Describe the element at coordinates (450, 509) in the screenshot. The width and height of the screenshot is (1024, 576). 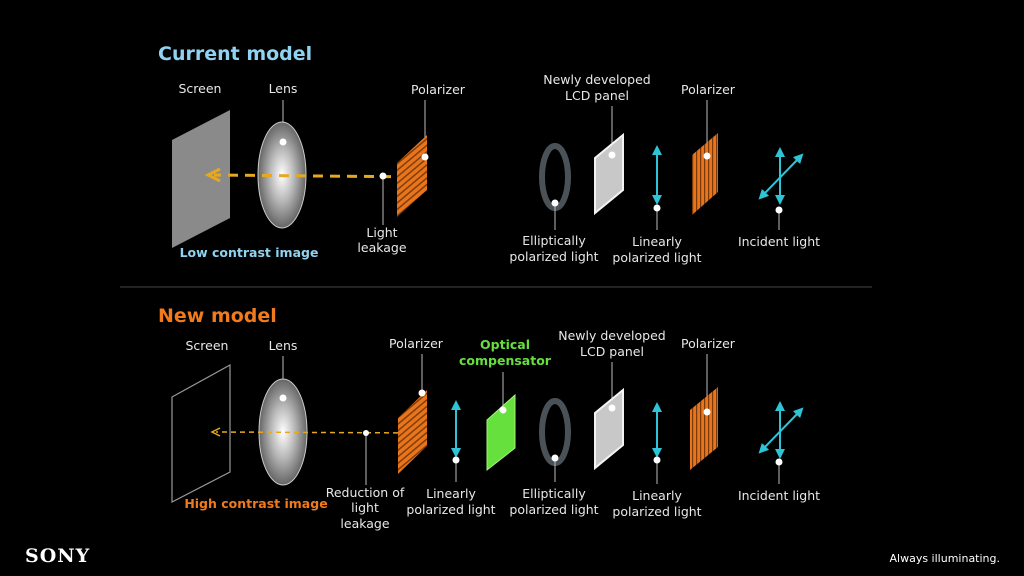
I see `linear-left-label: polarized light` at that location.